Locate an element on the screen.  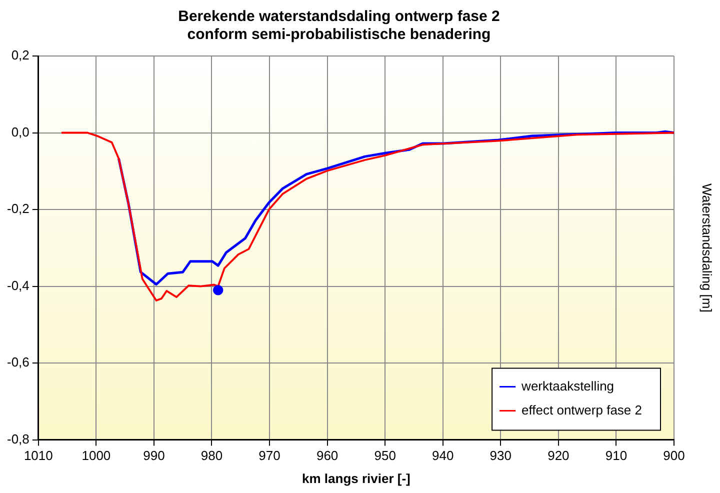
y-tick-label: 0,2 is located at coordinates (20, 55).